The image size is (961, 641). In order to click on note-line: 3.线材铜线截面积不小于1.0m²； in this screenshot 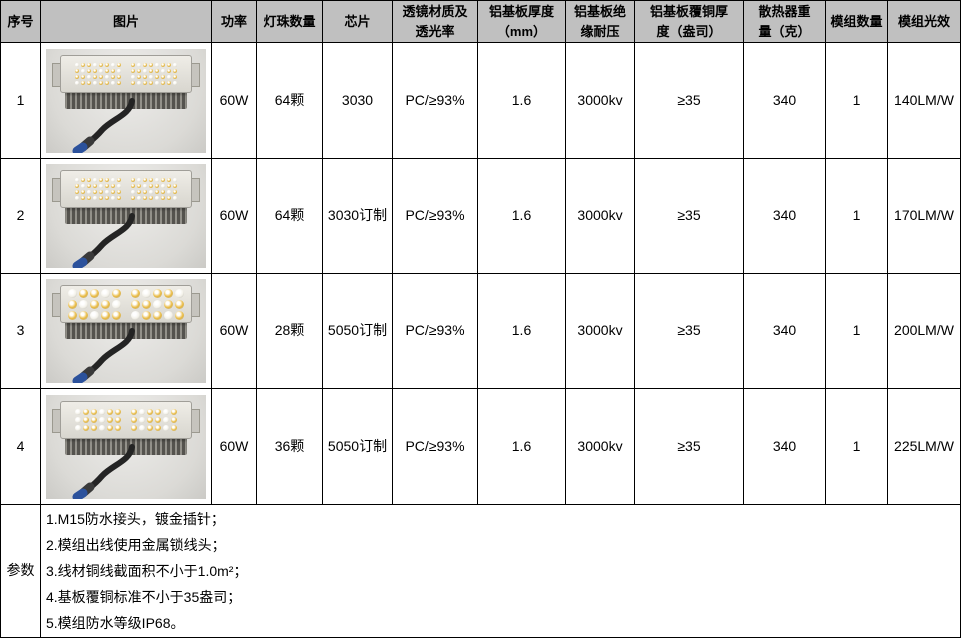, I will do `click(147, 571)`.